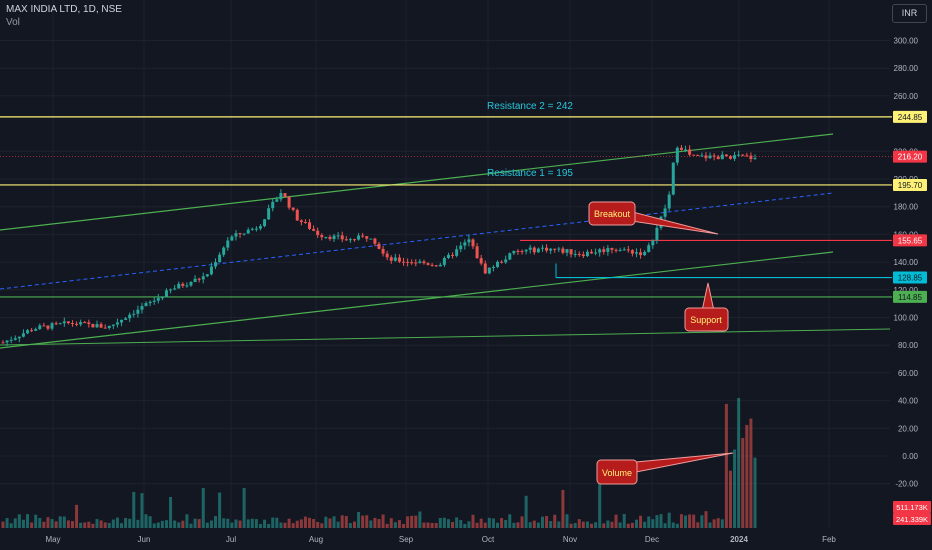  I want to click on volume-indicator-label: Vol, so click(13, 22).